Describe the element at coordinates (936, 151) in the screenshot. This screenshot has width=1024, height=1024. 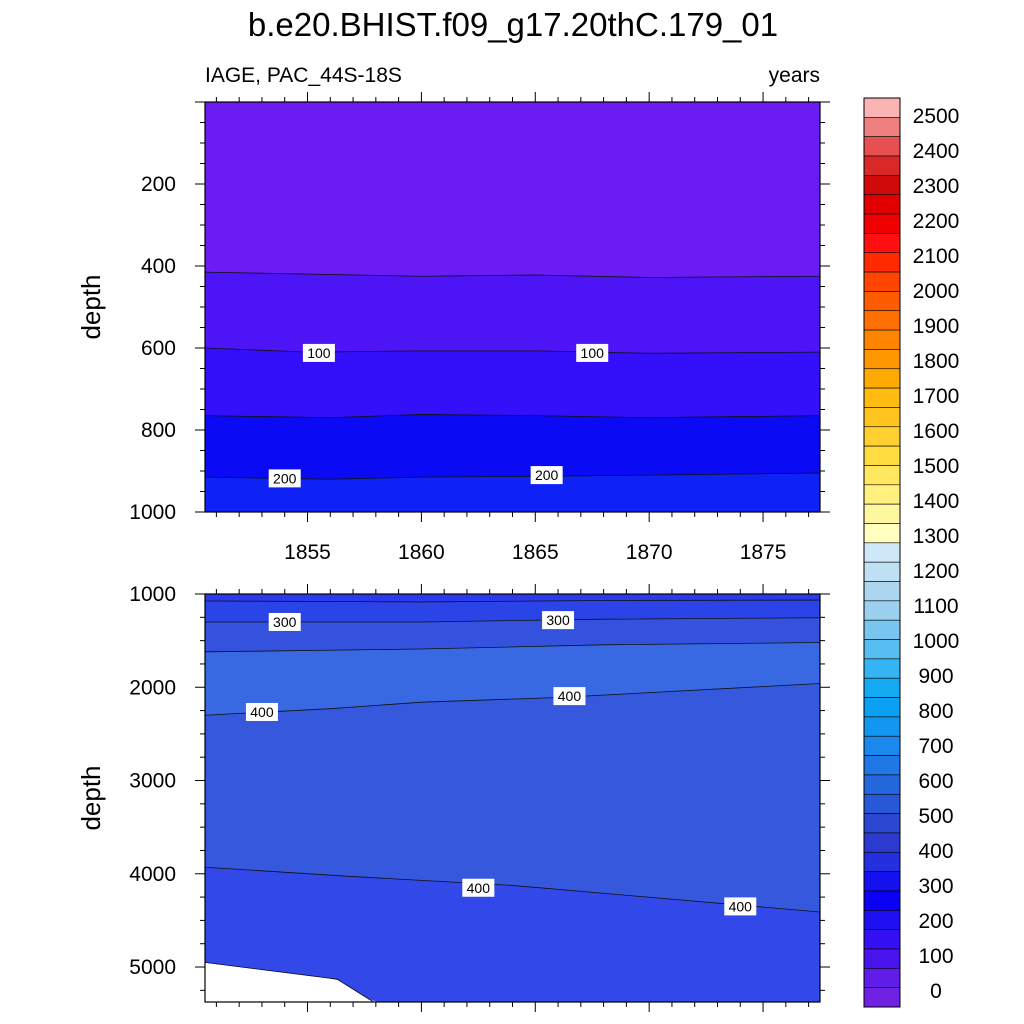
I see `colorbar-label: 2400` at that location.